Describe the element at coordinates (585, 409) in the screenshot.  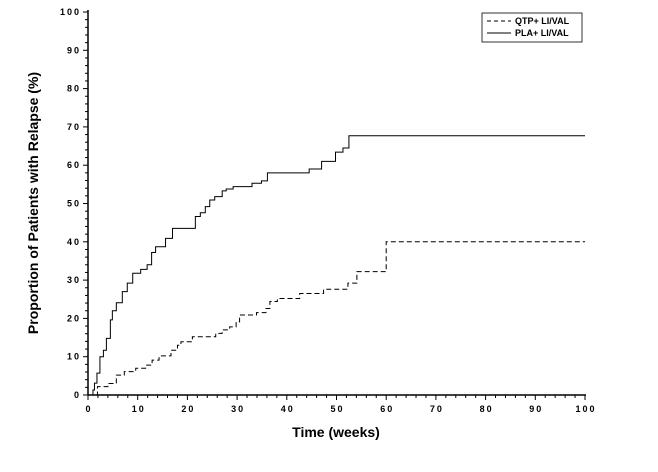
I see `x-tick-label: 100` at that location.